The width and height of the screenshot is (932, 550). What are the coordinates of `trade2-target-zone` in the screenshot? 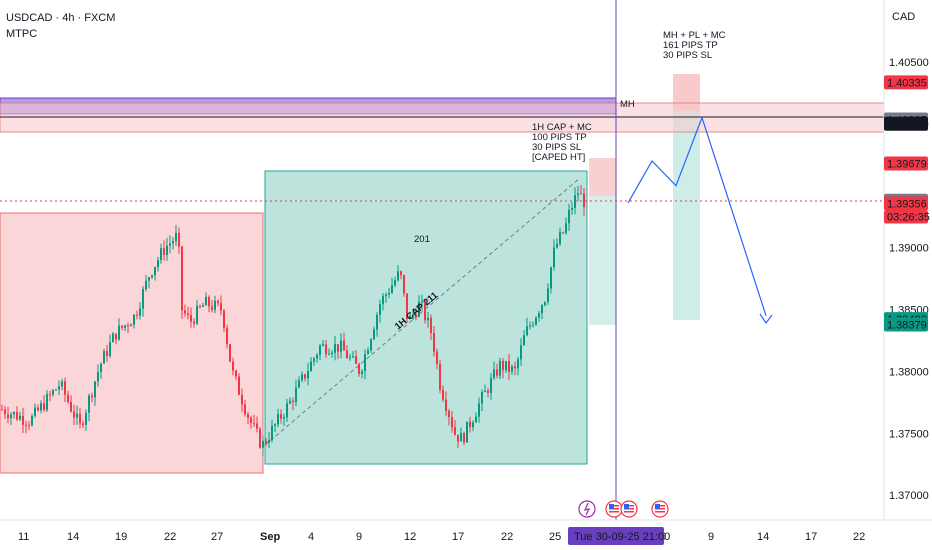 It's located at (686, 215).